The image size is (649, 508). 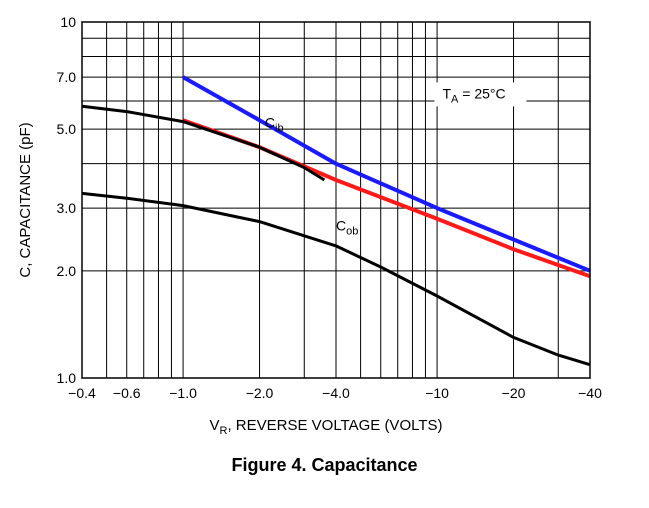 I want to click on x-axis-title: VR, REVERSE VOLTAGE (VOLTS), so click(x=325, y=427).